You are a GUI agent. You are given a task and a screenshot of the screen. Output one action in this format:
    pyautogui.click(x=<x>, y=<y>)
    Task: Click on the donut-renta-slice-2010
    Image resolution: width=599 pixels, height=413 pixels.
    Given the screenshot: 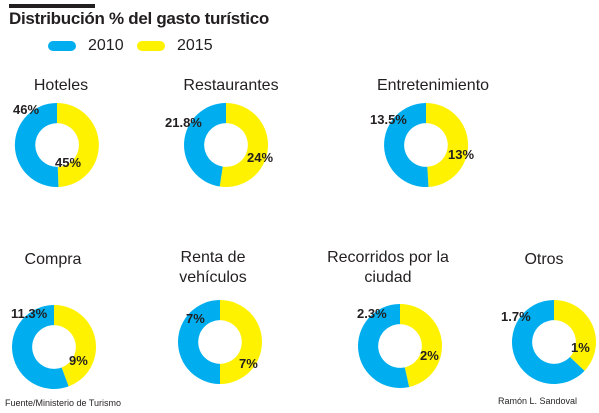 What is the action you would take?
    pyautogui.click(x=199, y=342)
    